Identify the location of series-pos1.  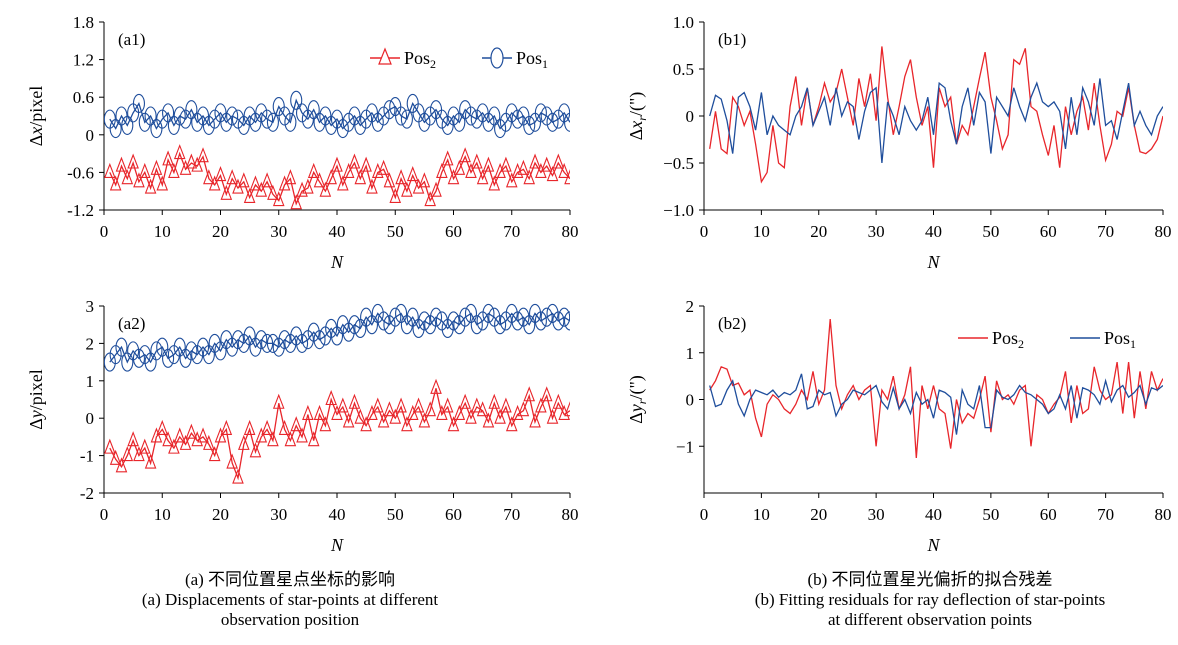
(936, 121).